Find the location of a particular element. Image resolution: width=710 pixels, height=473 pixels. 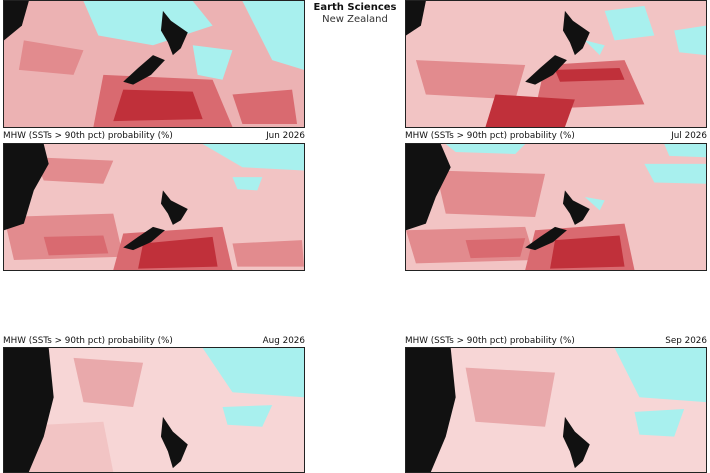

map-jul is located at coordinates (556, 64).